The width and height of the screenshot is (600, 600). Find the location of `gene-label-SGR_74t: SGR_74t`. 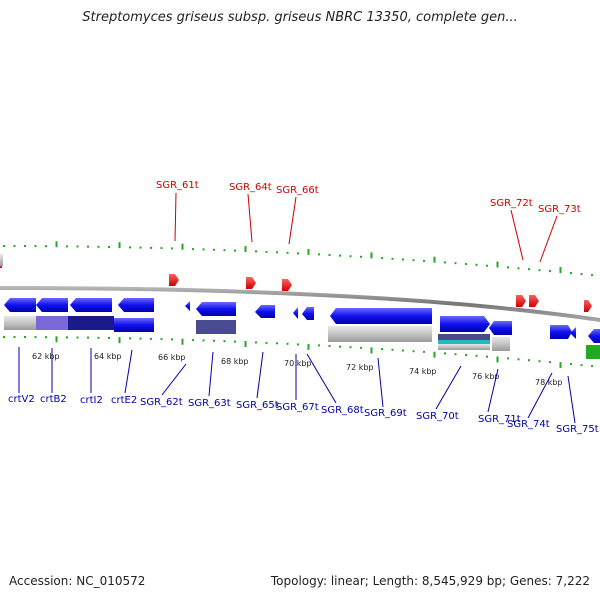

gene-label-SGR_74t: SGR_74t is located at coordinates (528, 424).